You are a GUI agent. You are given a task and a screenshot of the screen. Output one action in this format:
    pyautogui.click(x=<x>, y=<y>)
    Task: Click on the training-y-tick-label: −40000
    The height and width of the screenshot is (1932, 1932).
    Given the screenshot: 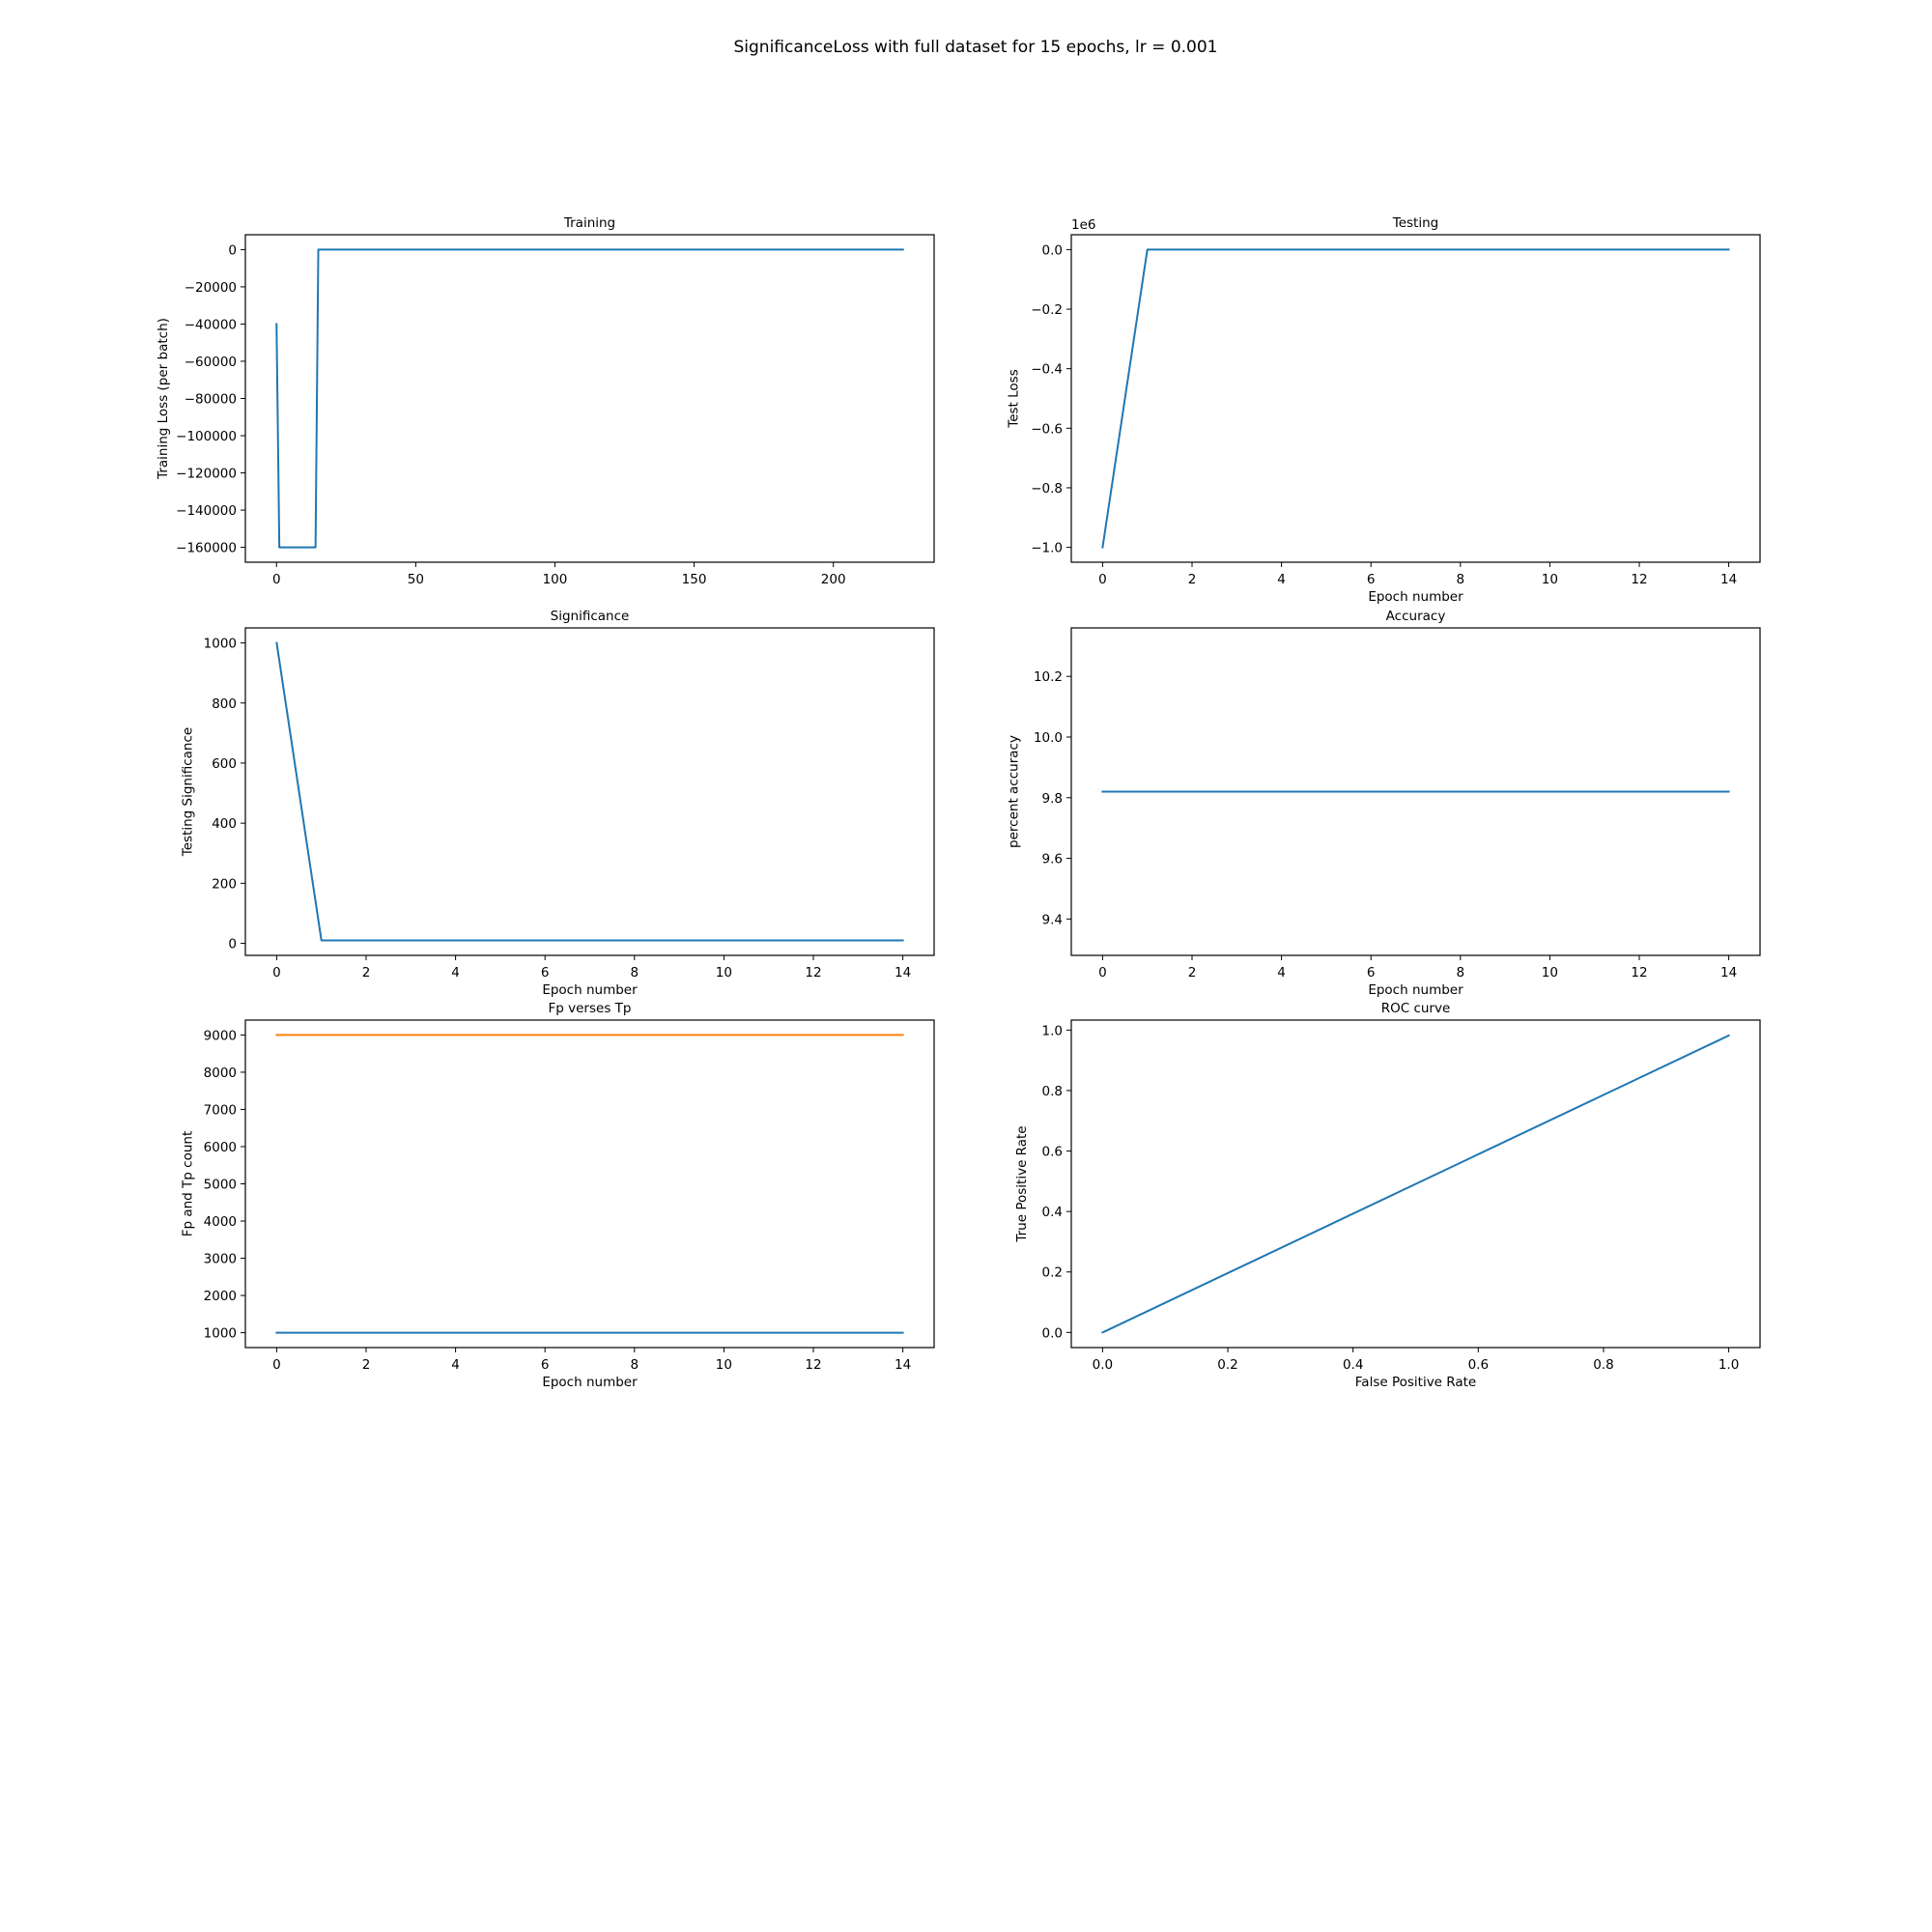 What is the action you would take?
    pyautogui.click(x=211, y=324)
    